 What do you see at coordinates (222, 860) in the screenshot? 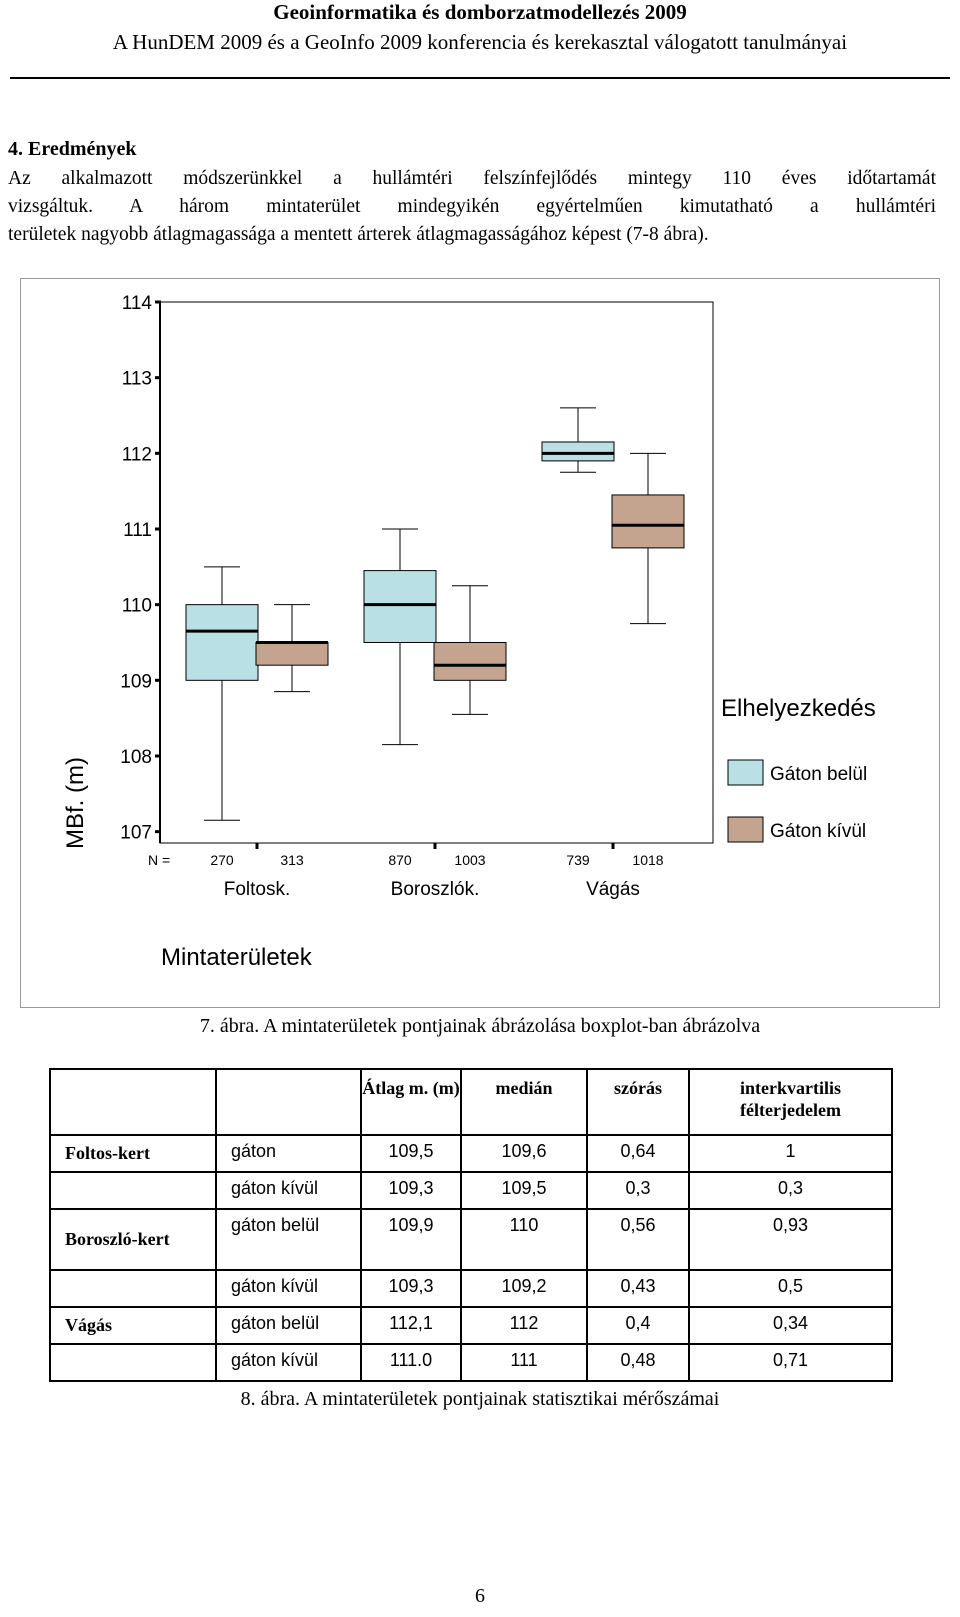
I see `n-value: 270` at bounding box center [222, 860].